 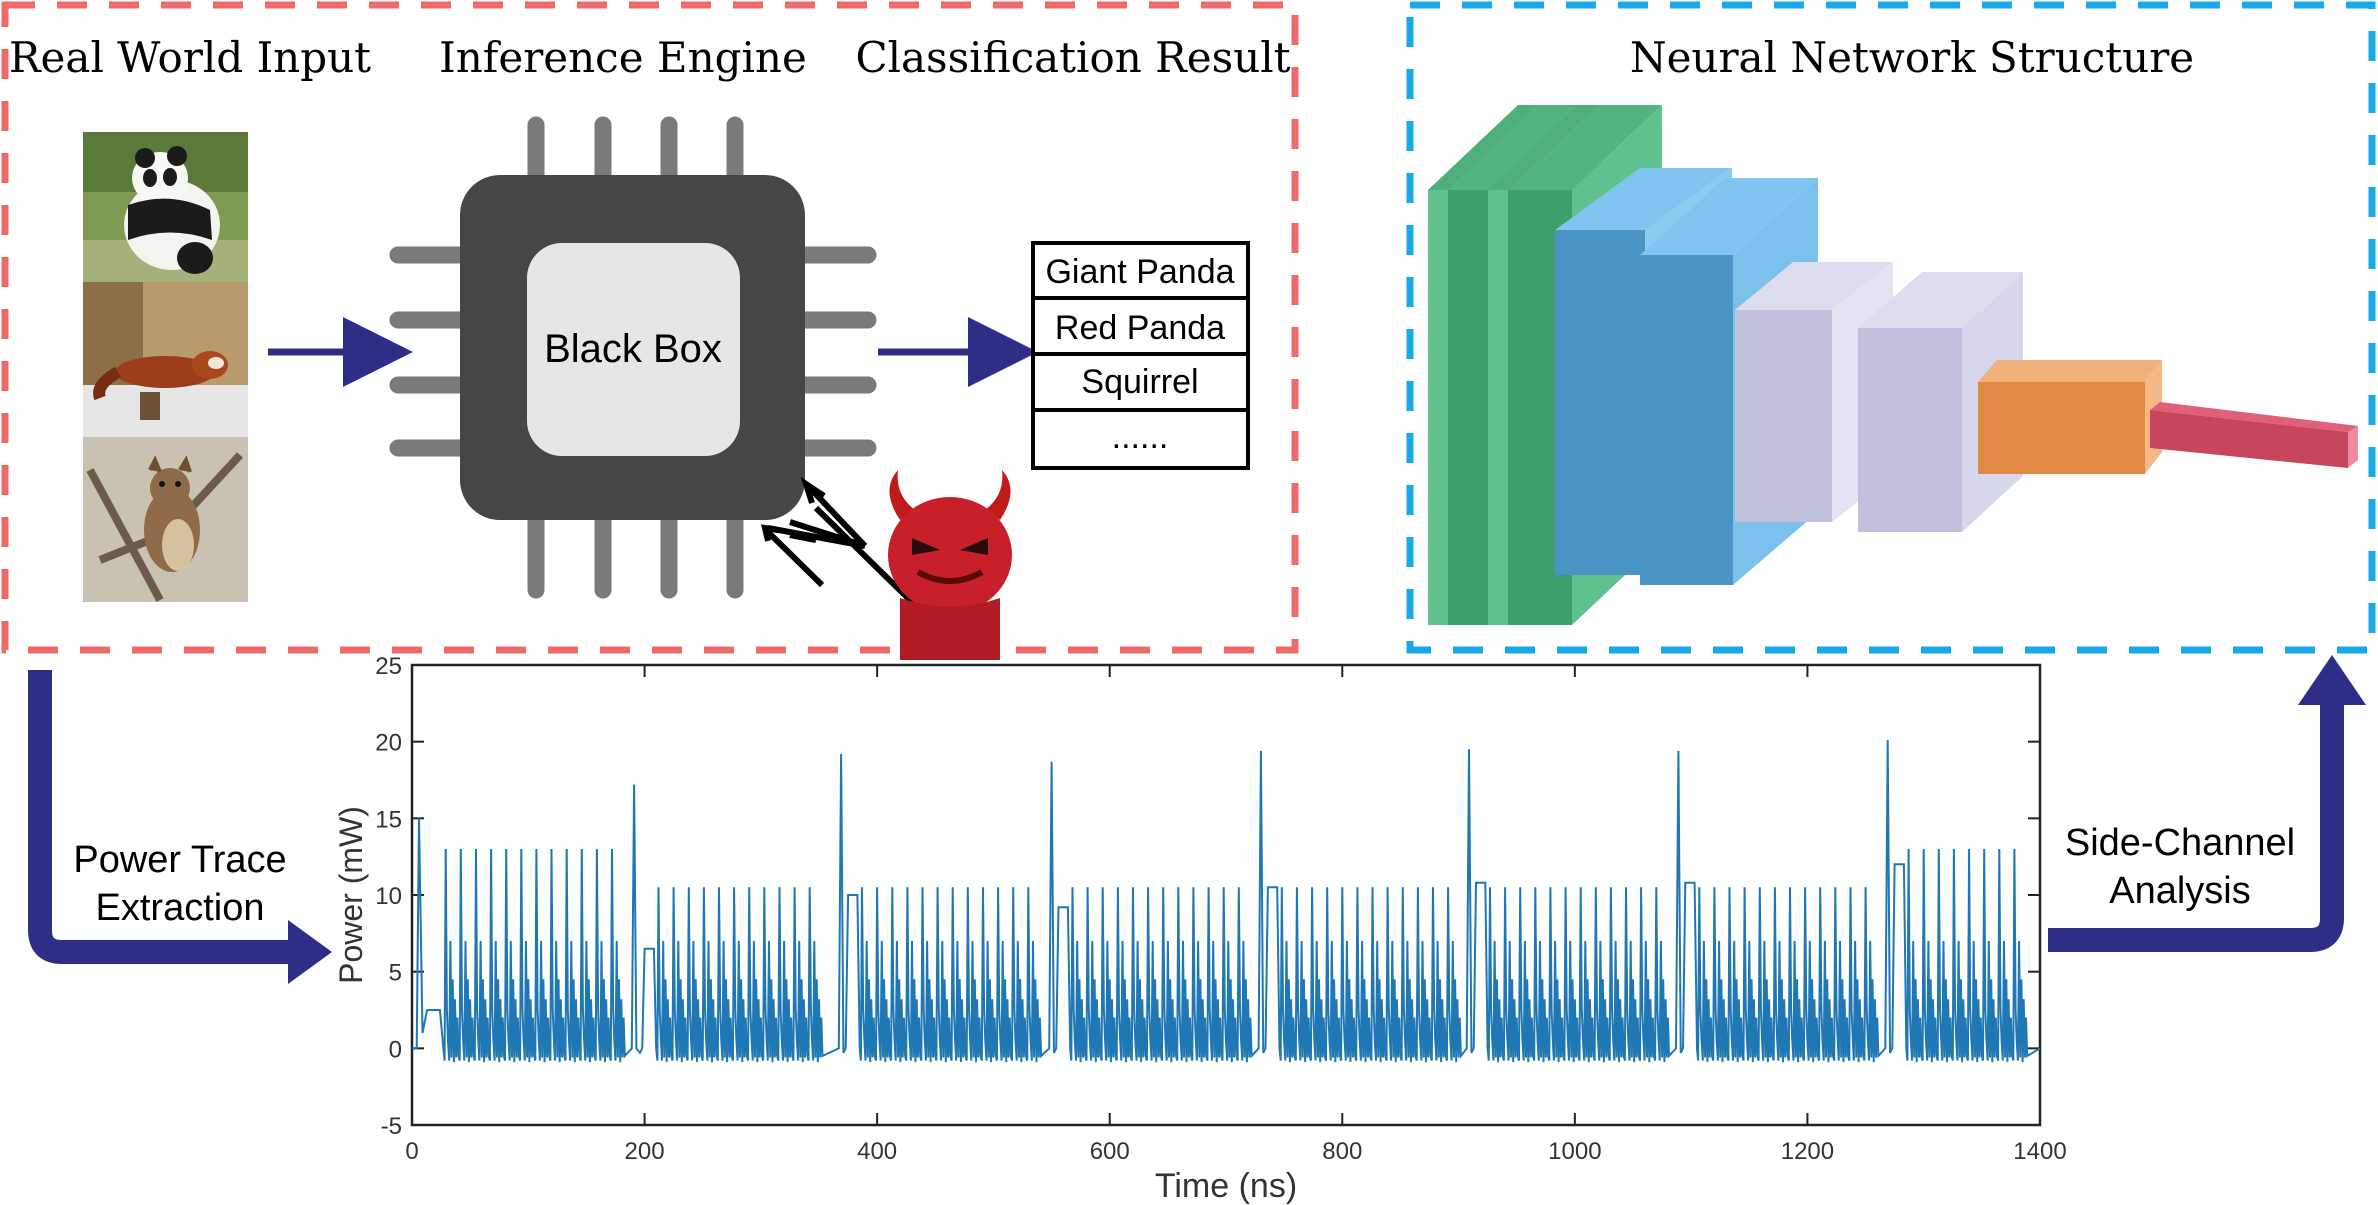 What do you see at coordinates (411, 1151) in the screenshot?
I see `x-tick-label: 0` at bounding box center [411, 1151].